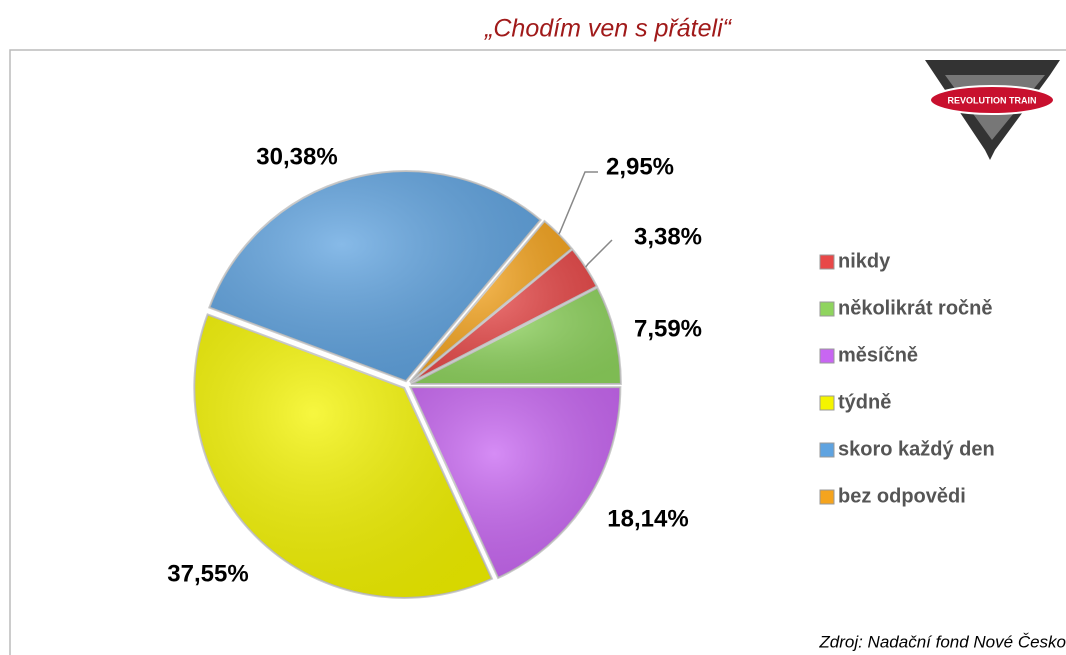 Image resolution: width=1066 pixels, height=655 pixels. Describe the element at coordinates (942, 641) in the screenshot. I see `source: Zdroj: Nadační fond Nové Česko` at that location.